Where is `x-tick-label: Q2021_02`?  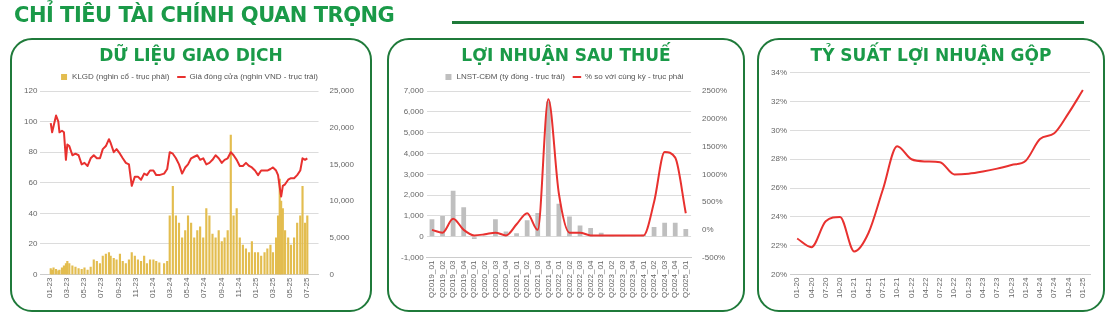 x-tick-label: Q2021_02 is located at coordinates (527, 279).